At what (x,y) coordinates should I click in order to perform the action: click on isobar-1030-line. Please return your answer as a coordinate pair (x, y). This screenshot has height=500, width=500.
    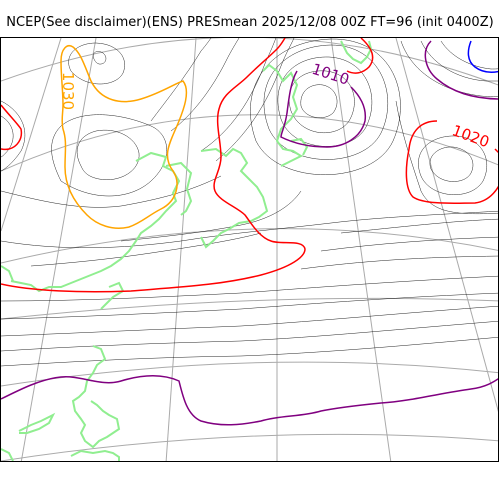
    Looking at the image, I should click on (124, 137).